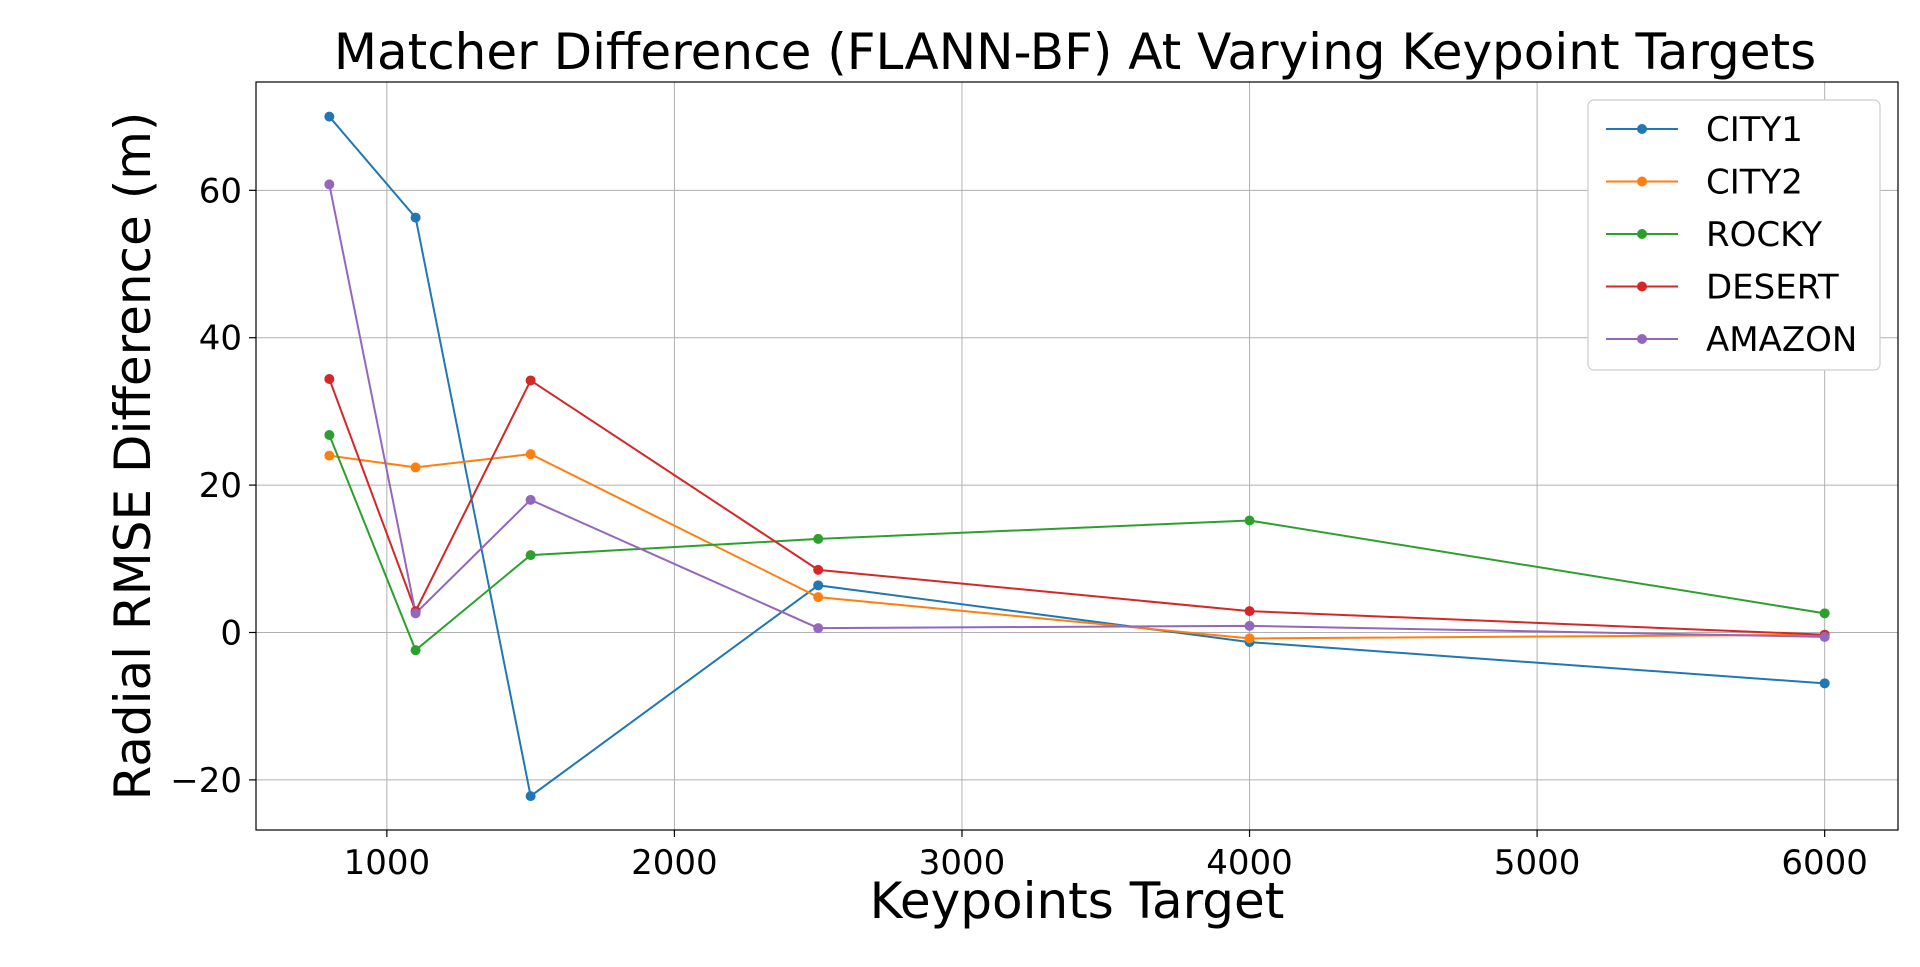 This screenshot has height=967, width=1920. I want to click on legend-label-city2: CITY2, so click(1754, 183).